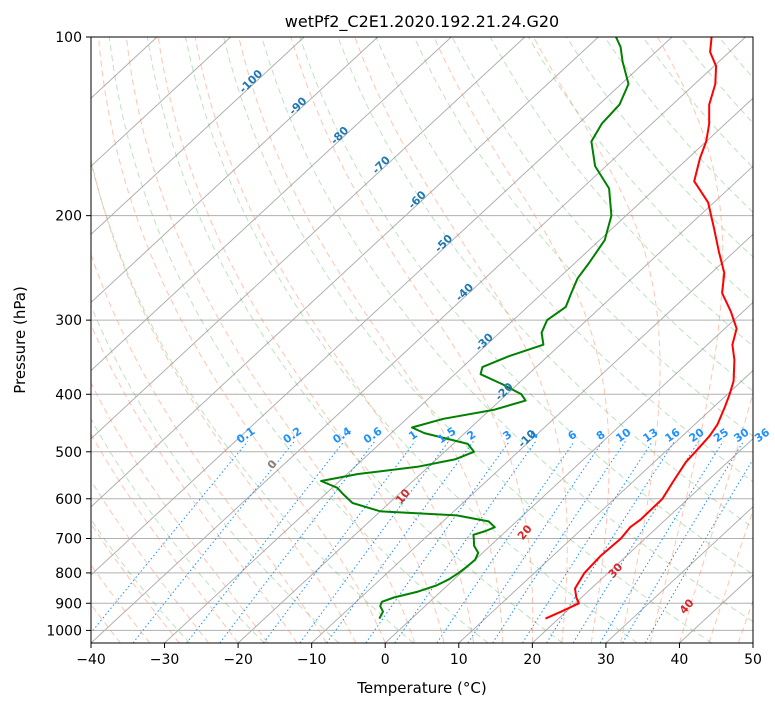  What do you see at coordinates (68, 540) in the screenshot?
I see `y-tick-label: 700` at bounding box center [68, 540].